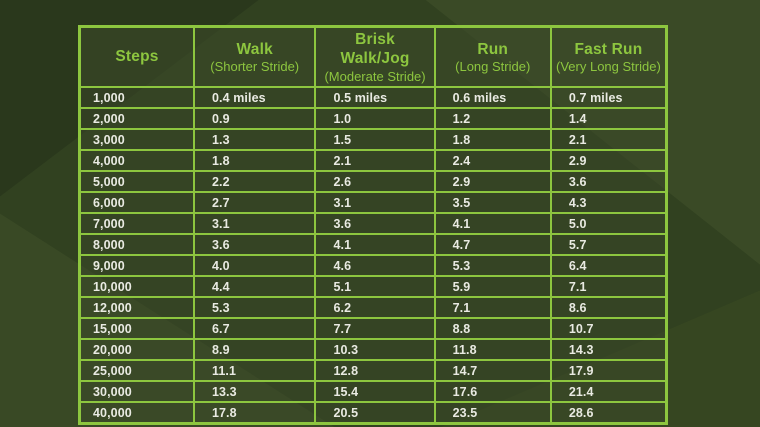  Describe the element at coordinates (254, 49) in the screenshot. I see `column-title: Walk` at that location.